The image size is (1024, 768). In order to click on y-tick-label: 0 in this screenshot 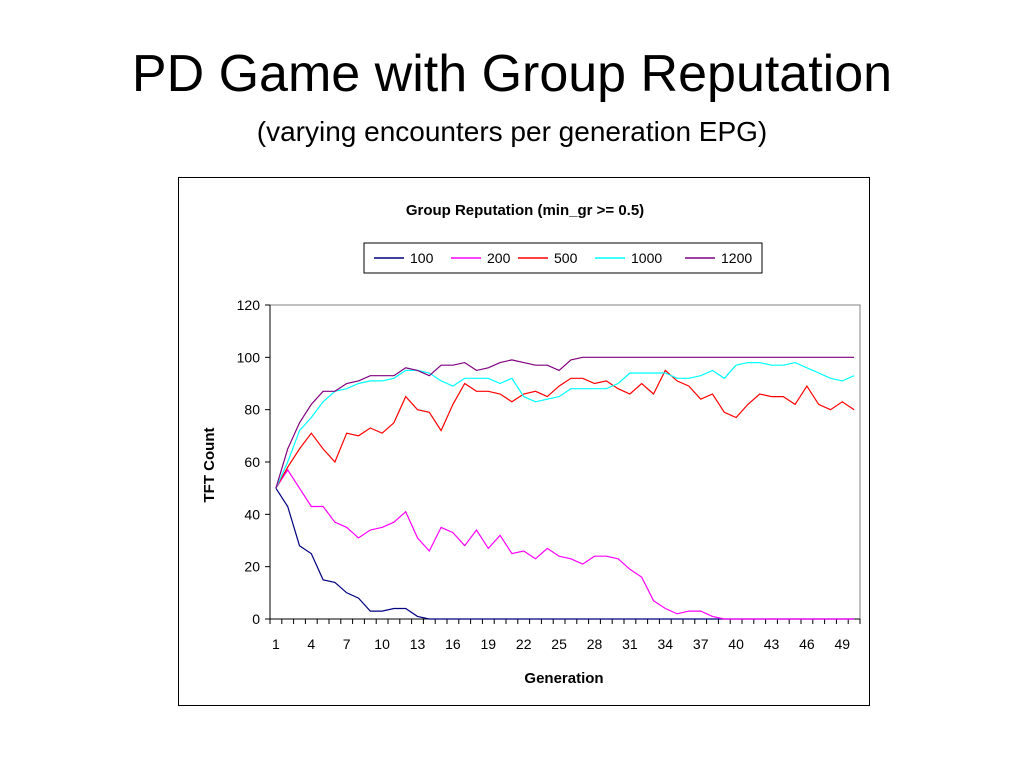, I will do `click(256, 619)`.